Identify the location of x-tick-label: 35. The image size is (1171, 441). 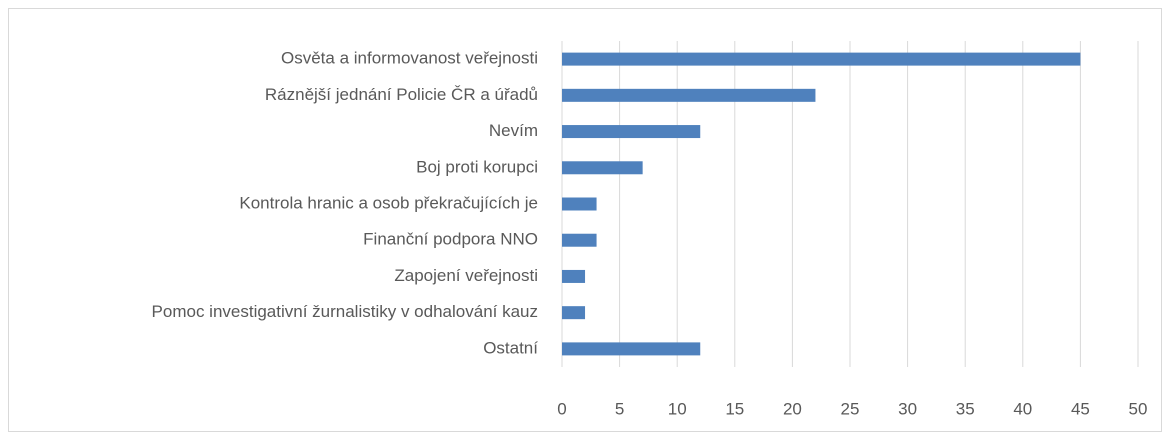
(965, 408).